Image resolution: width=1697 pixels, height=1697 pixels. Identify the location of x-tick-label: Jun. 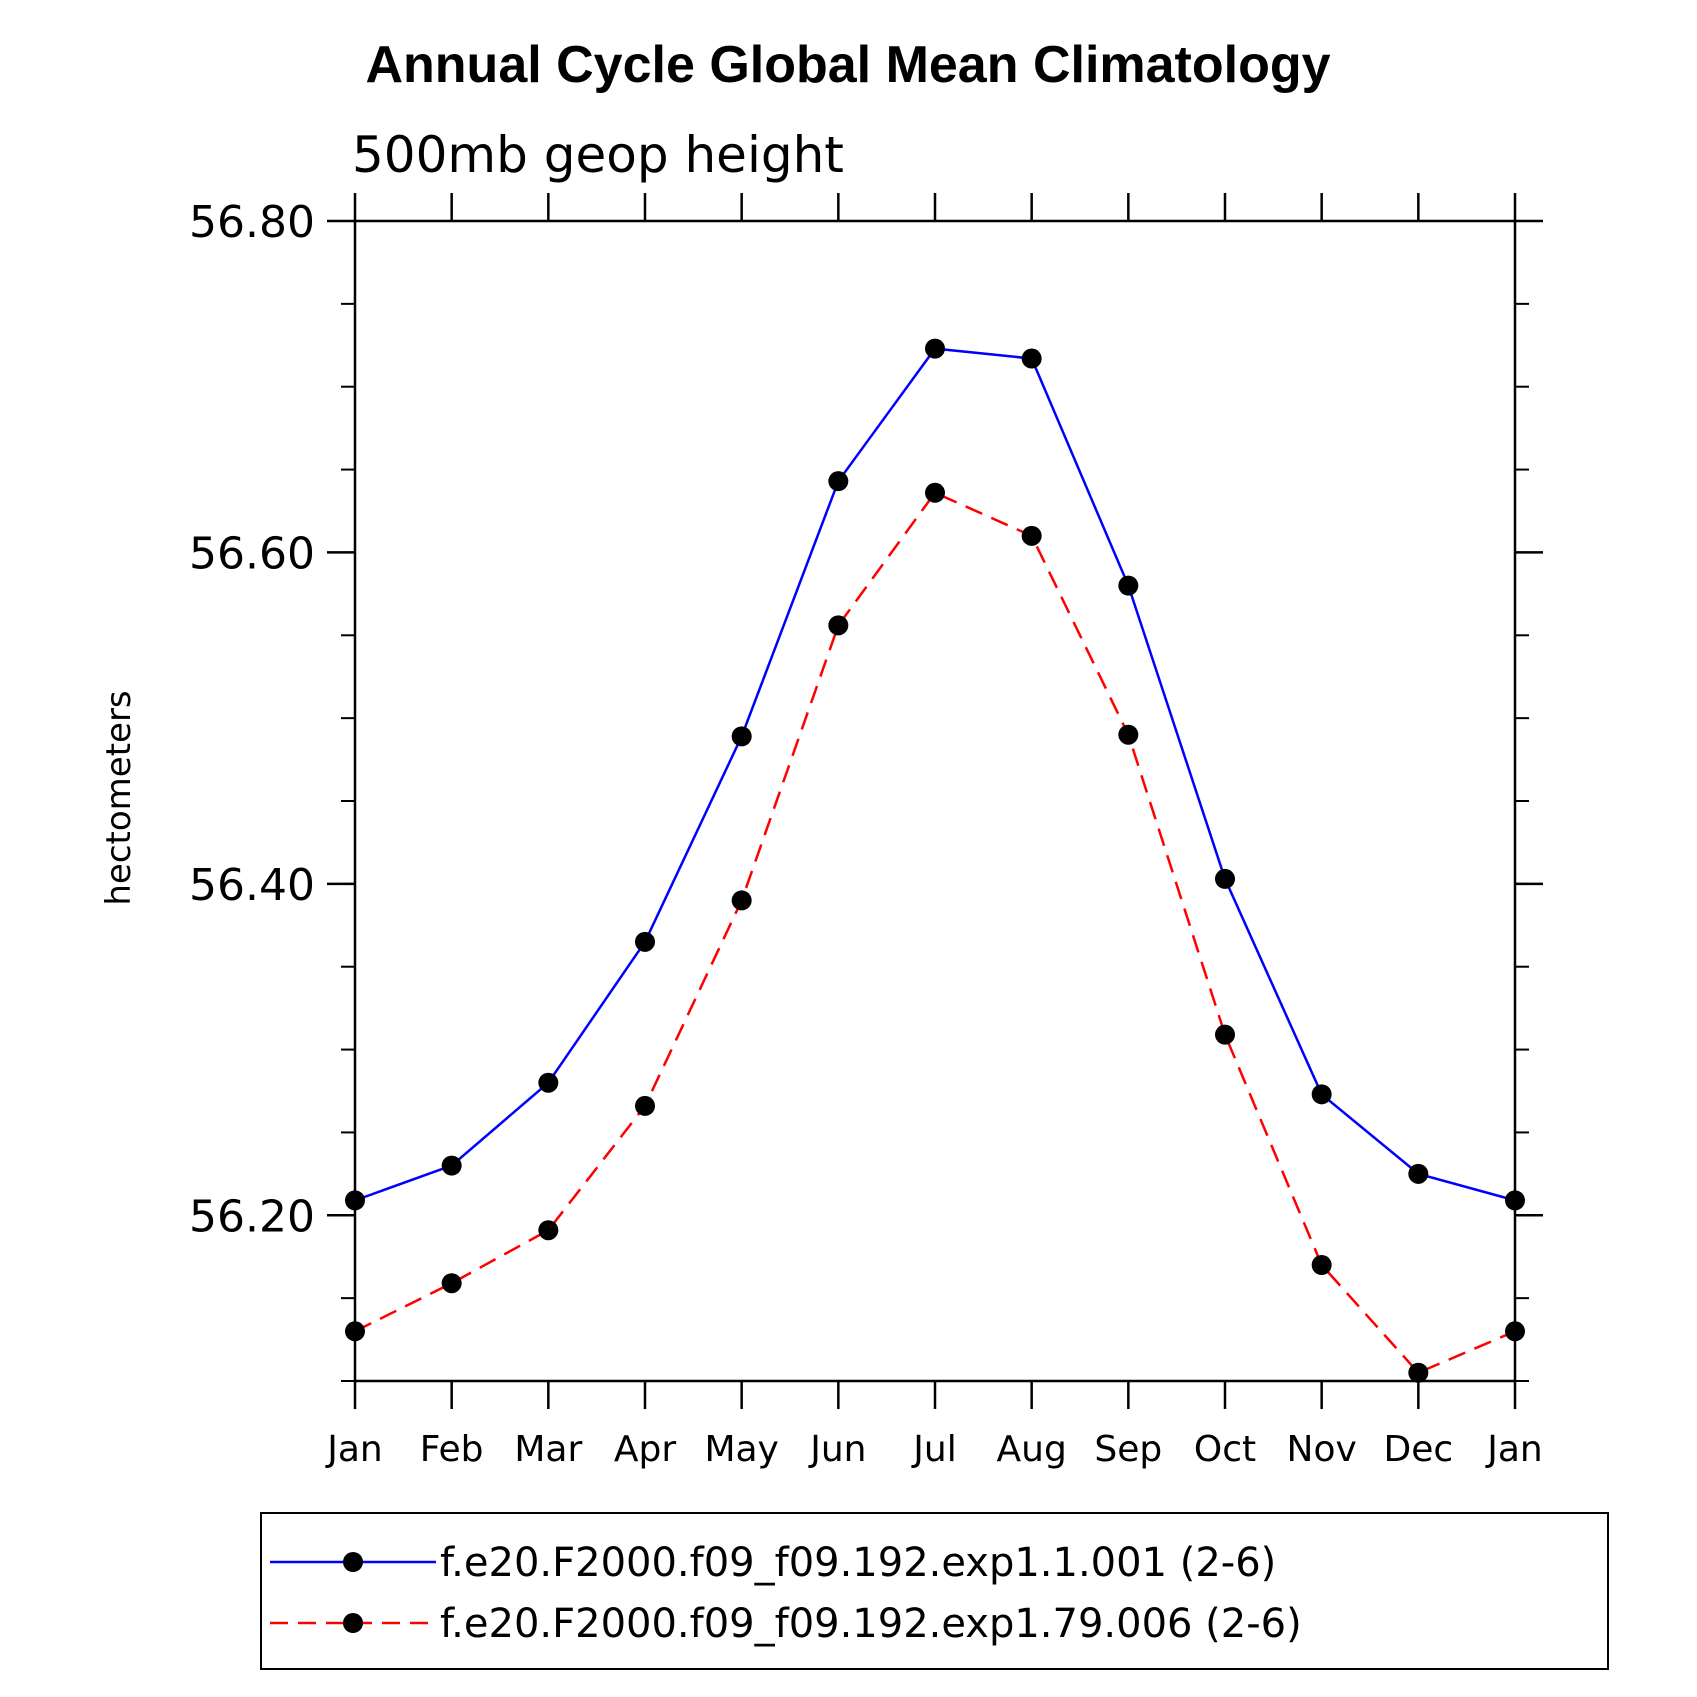
(837, 1449).